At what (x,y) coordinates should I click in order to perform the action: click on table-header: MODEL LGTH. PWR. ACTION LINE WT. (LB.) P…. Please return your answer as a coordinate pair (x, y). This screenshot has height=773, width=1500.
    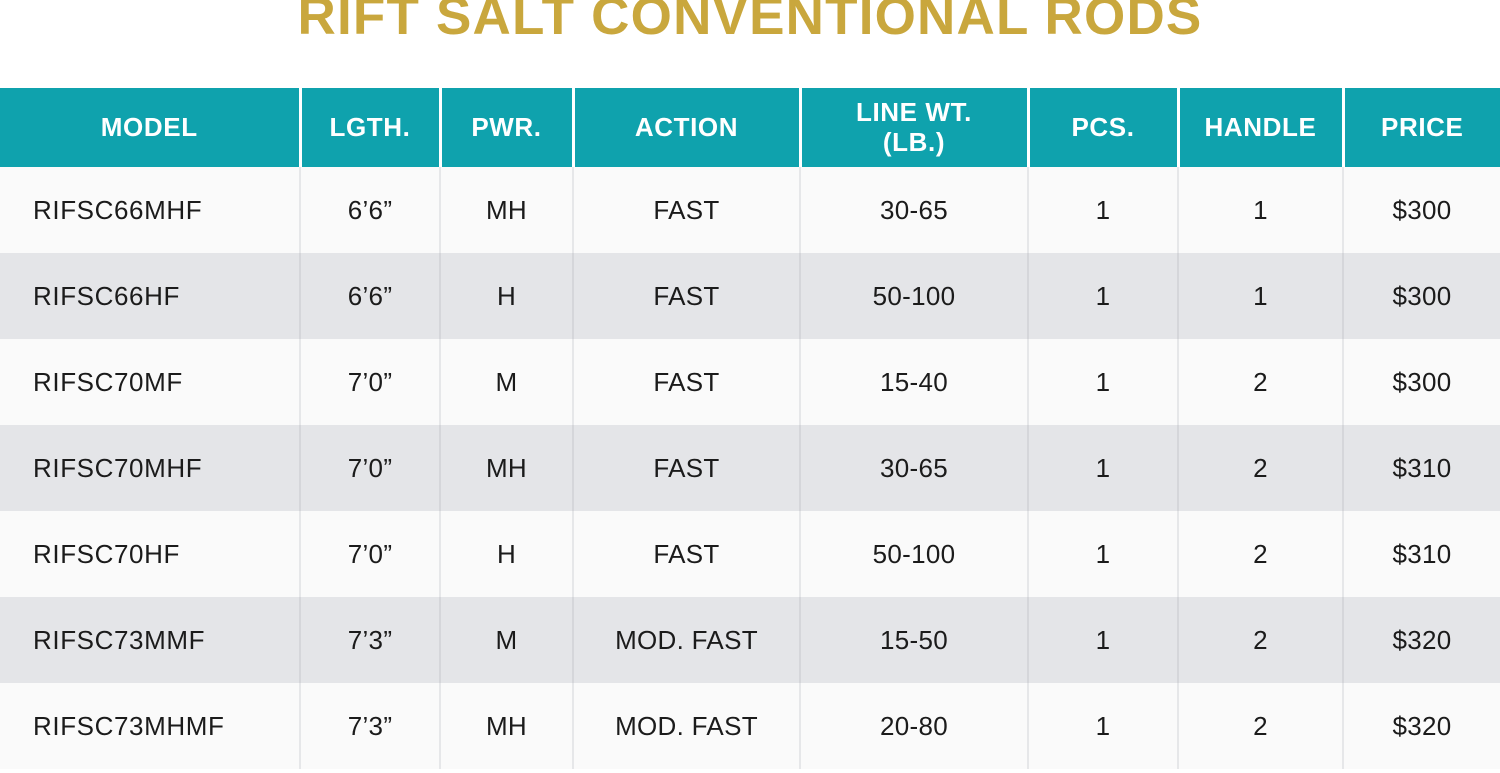
    Looking at the image, I should click on (750, 127).